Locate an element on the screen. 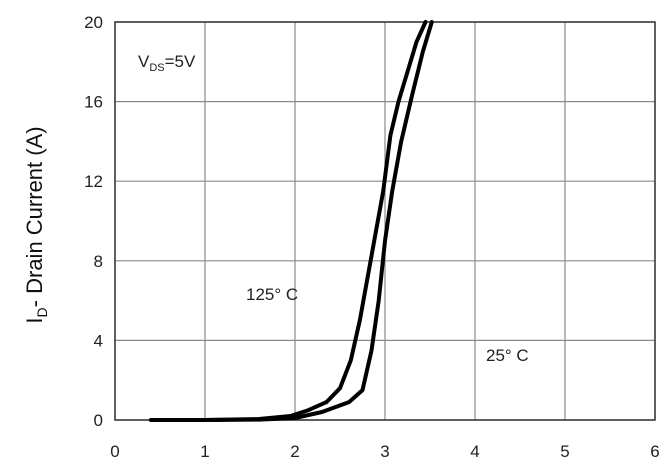 Image resolution: width=664 pixels, height=466 pixels. x-tick-label-5: 5 is located at coordinates (564, 451).